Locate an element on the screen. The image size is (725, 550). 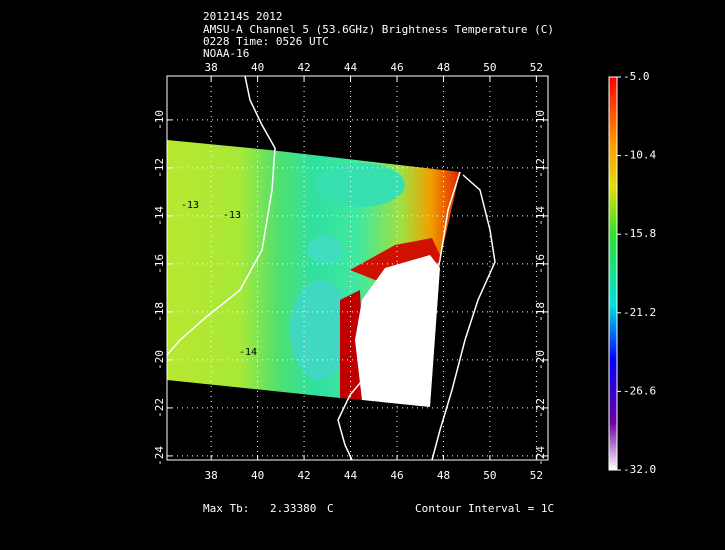
colorbar-tick-label: -5.0 is located at coordinates (636, 76).